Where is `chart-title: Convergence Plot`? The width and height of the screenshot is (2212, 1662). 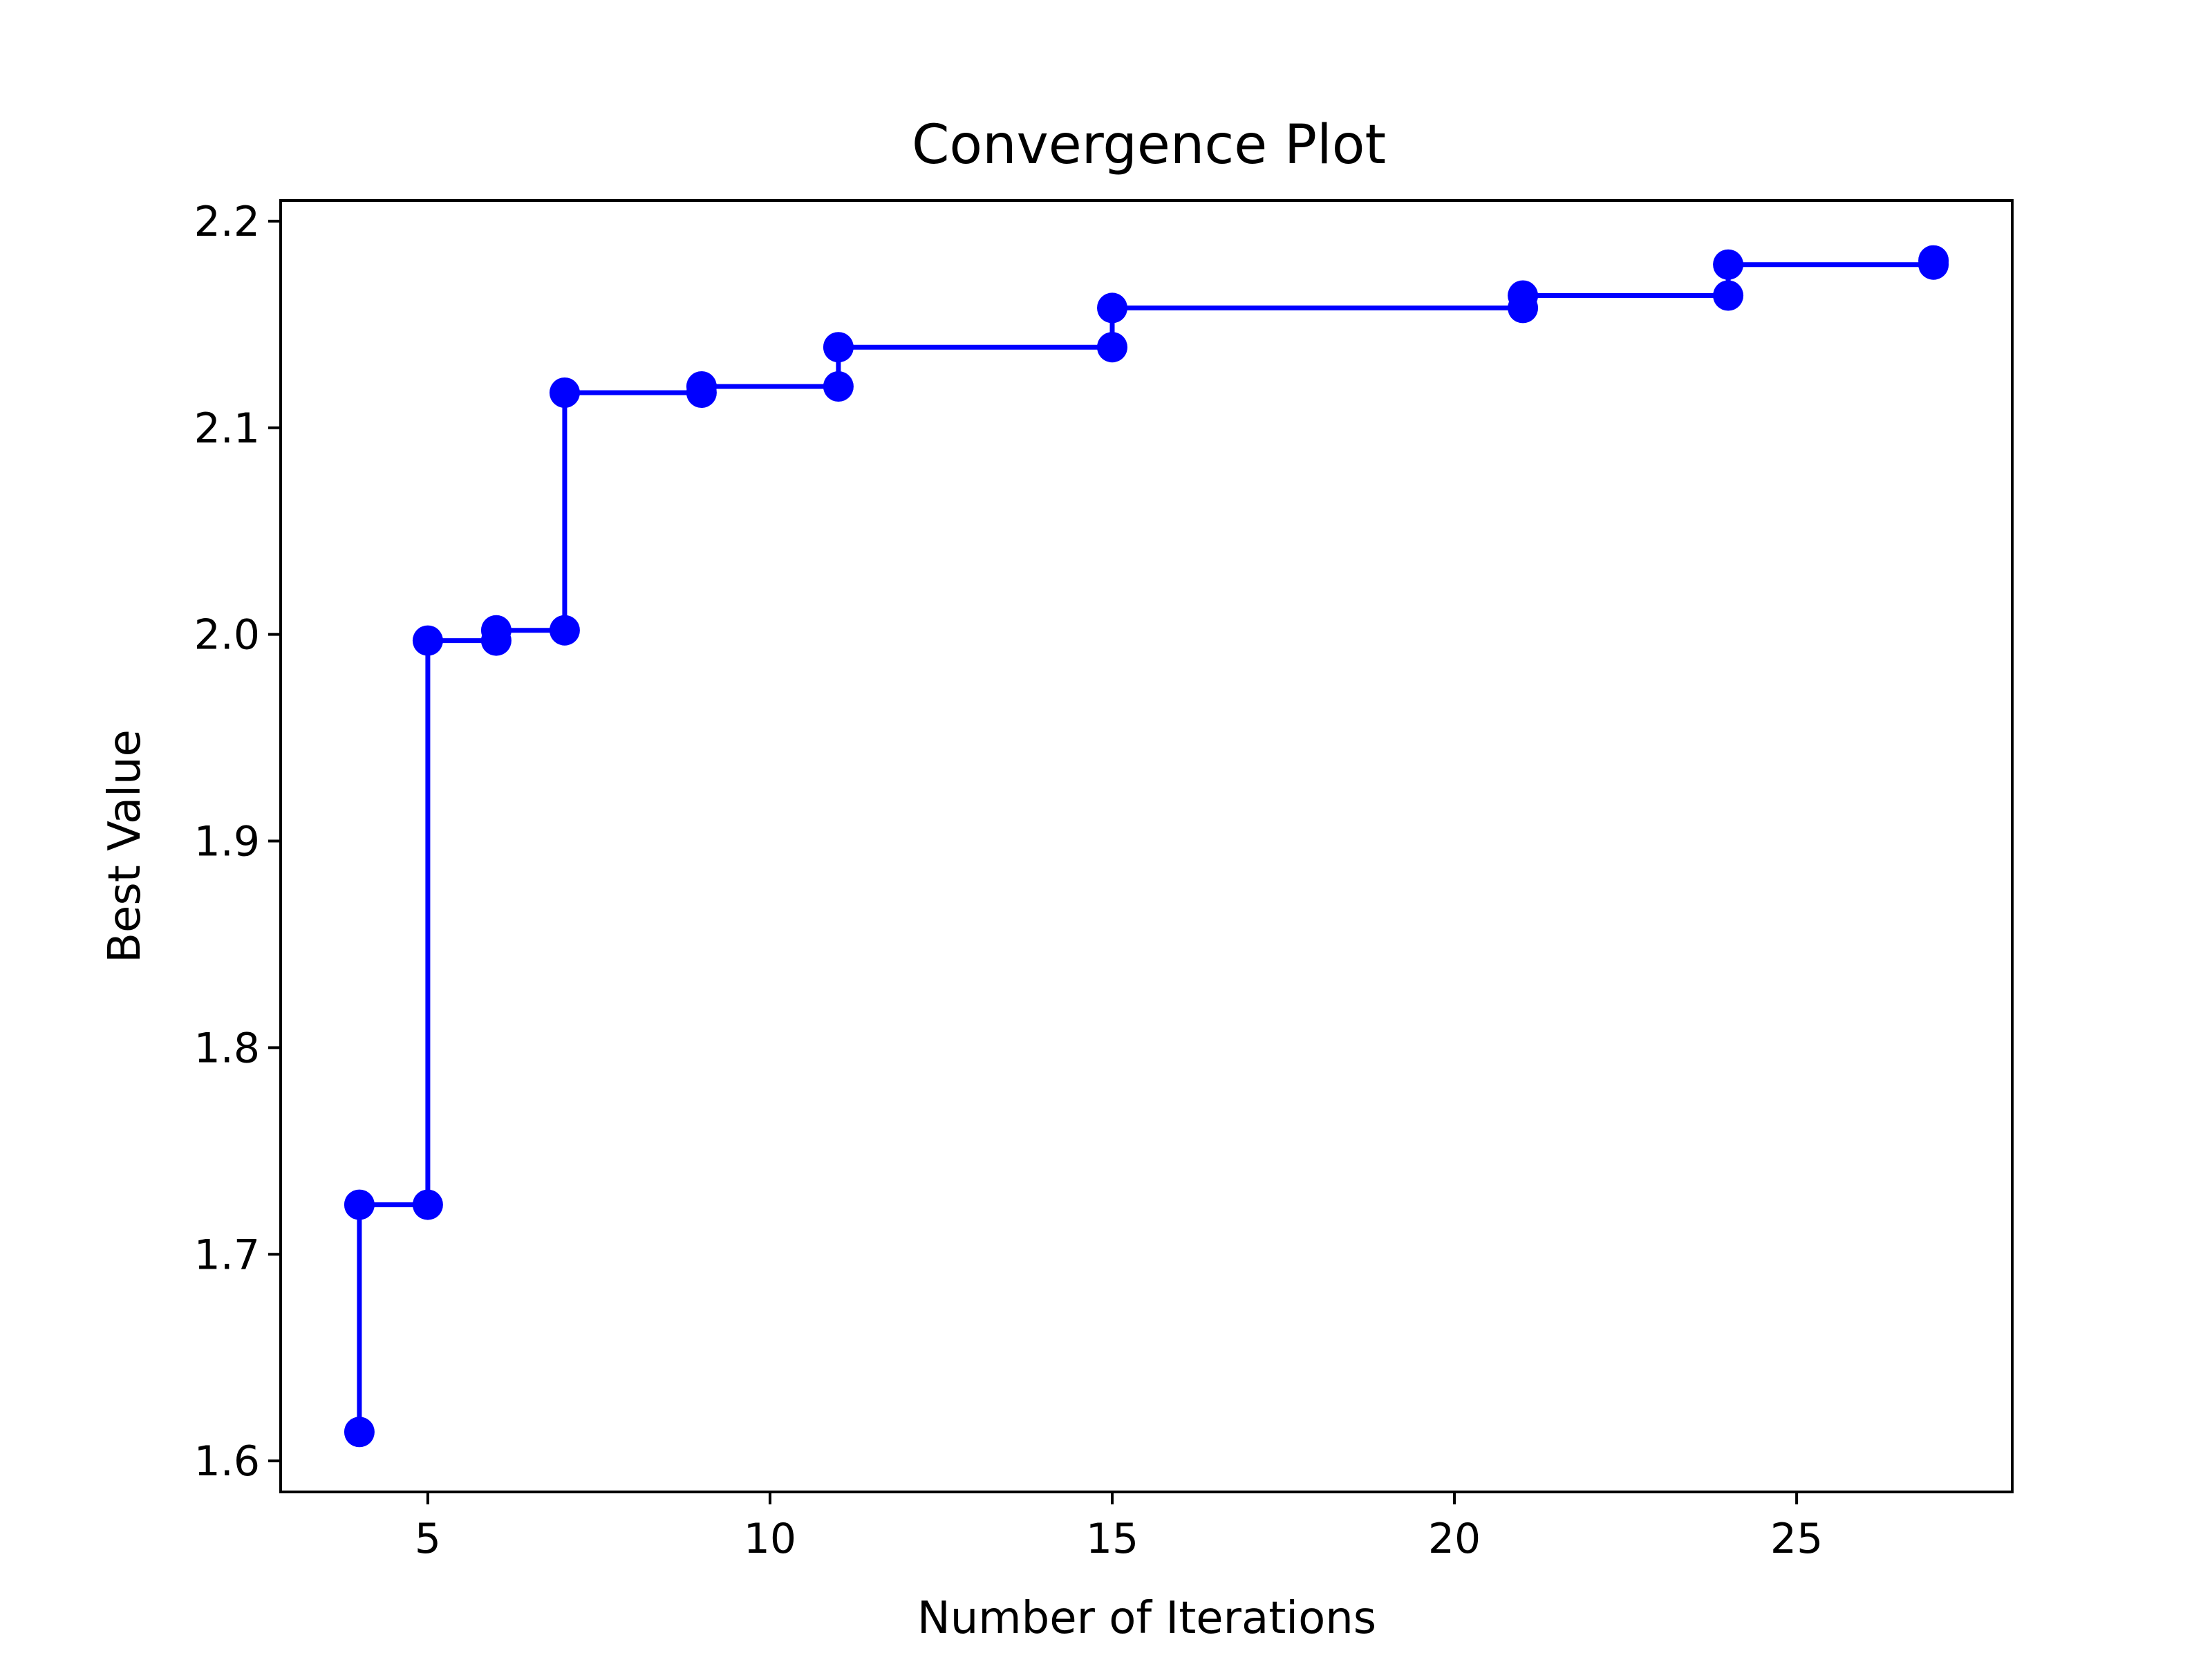
chart-title: Convergence Plot is located at coordinates (1149, 145).